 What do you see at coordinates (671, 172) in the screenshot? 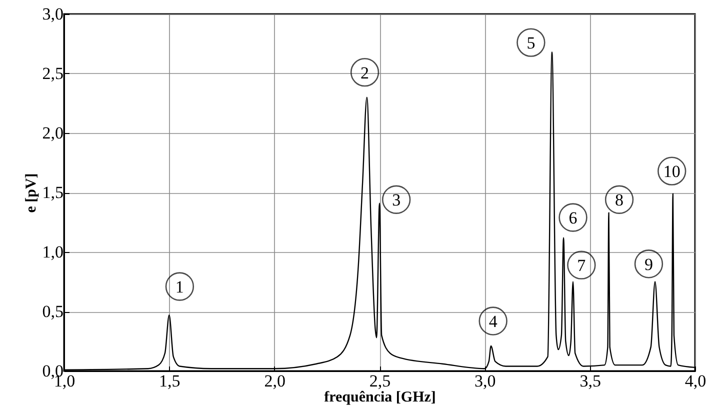
I see `annotation: 10` at bounding box center [671, 172].